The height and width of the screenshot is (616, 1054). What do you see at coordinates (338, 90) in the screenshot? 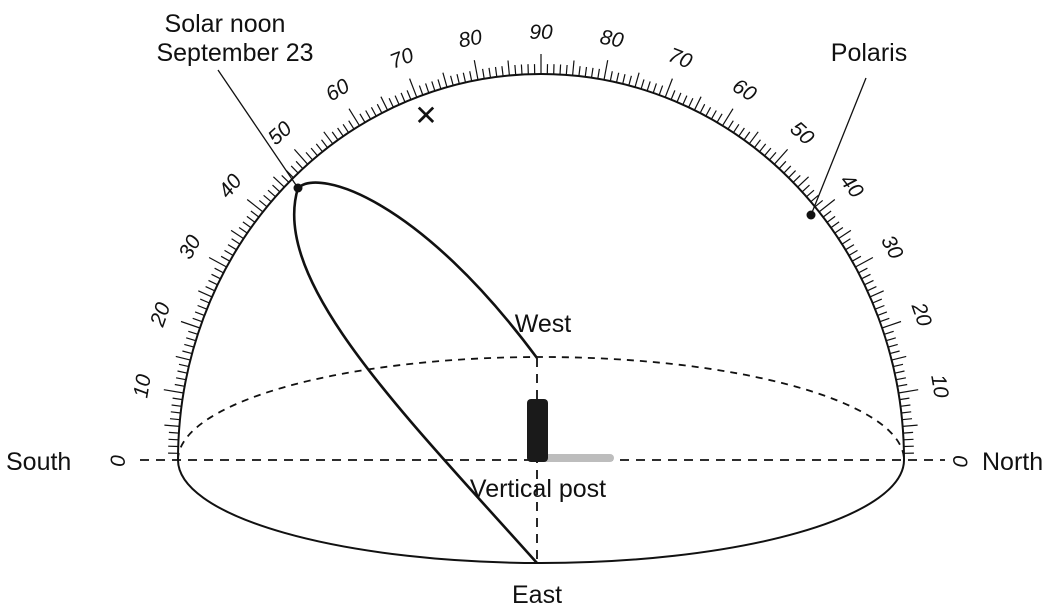
I see `scale-number-south: 60` at bounding box center [338, 90].